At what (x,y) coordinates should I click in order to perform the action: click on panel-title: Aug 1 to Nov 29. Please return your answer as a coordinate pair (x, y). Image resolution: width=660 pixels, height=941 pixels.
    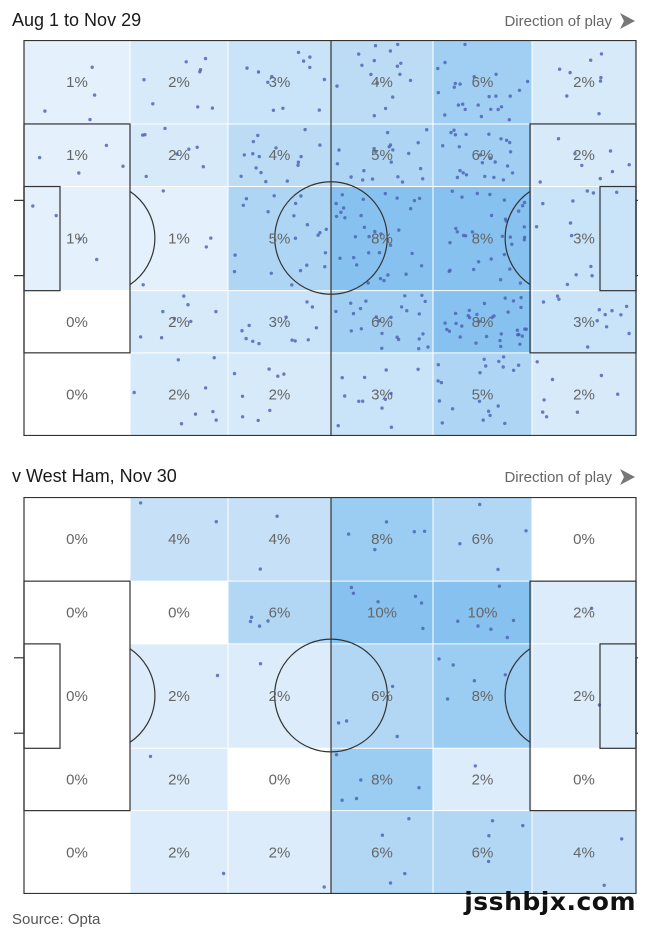
    Looking at the image, I should click on (77, 20).